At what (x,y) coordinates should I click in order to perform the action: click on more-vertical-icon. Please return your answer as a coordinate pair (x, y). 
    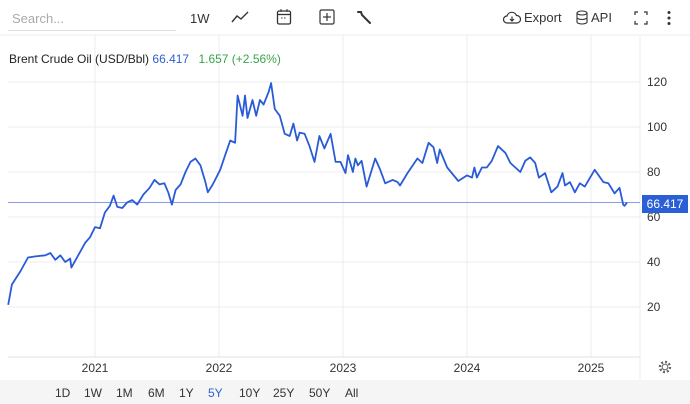
    Looking at the image, I should click on (669, 18).